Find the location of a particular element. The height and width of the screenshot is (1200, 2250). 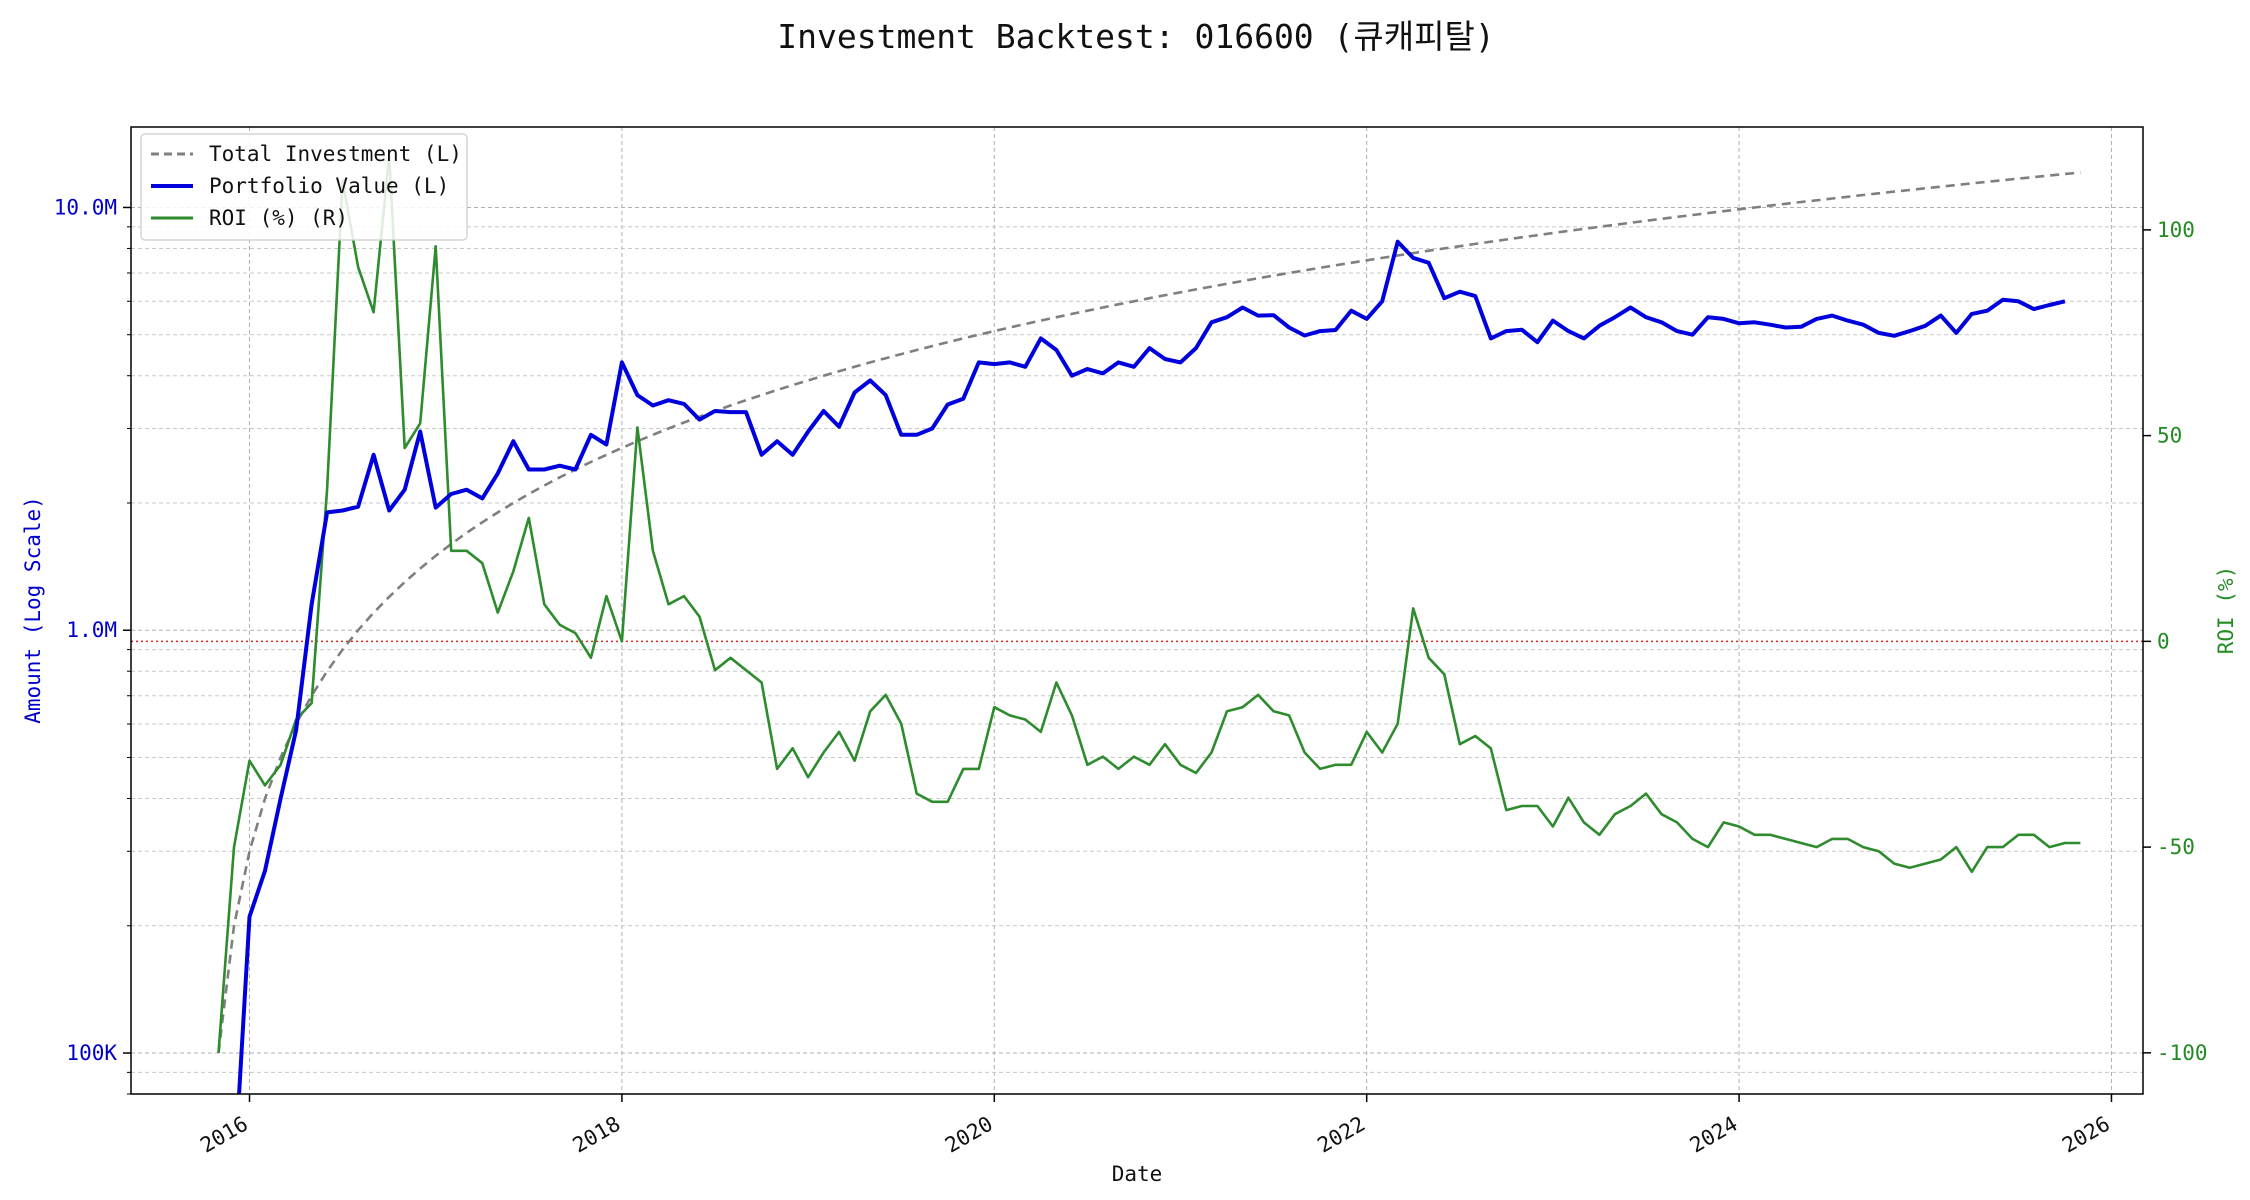

legend-box is located at coordinates (304, 187).